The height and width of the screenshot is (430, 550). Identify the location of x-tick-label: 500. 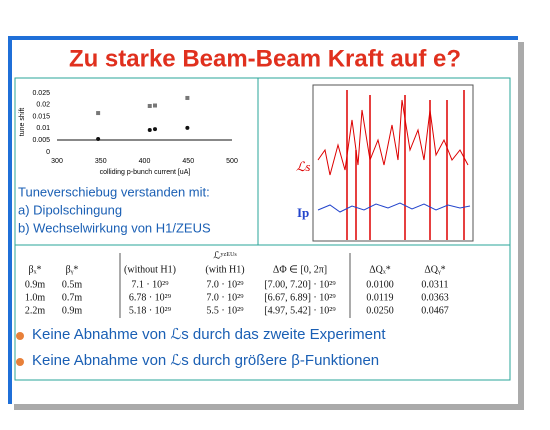
(232, 161).